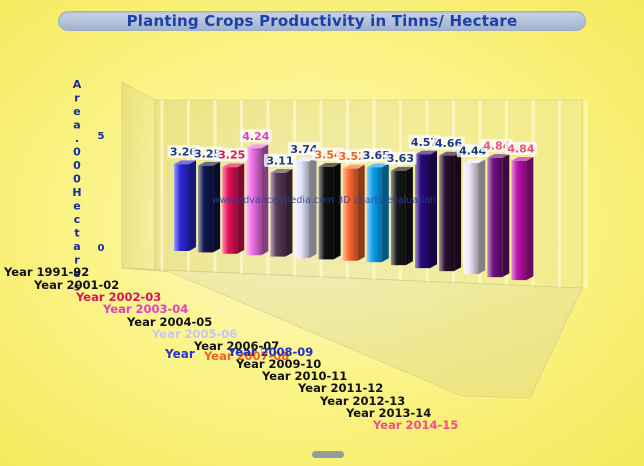  What do you see at coordinates (388, 413) in the screenshot?
I see `x-tick-label: Year 2013-14` at bounding box center [388, 413].